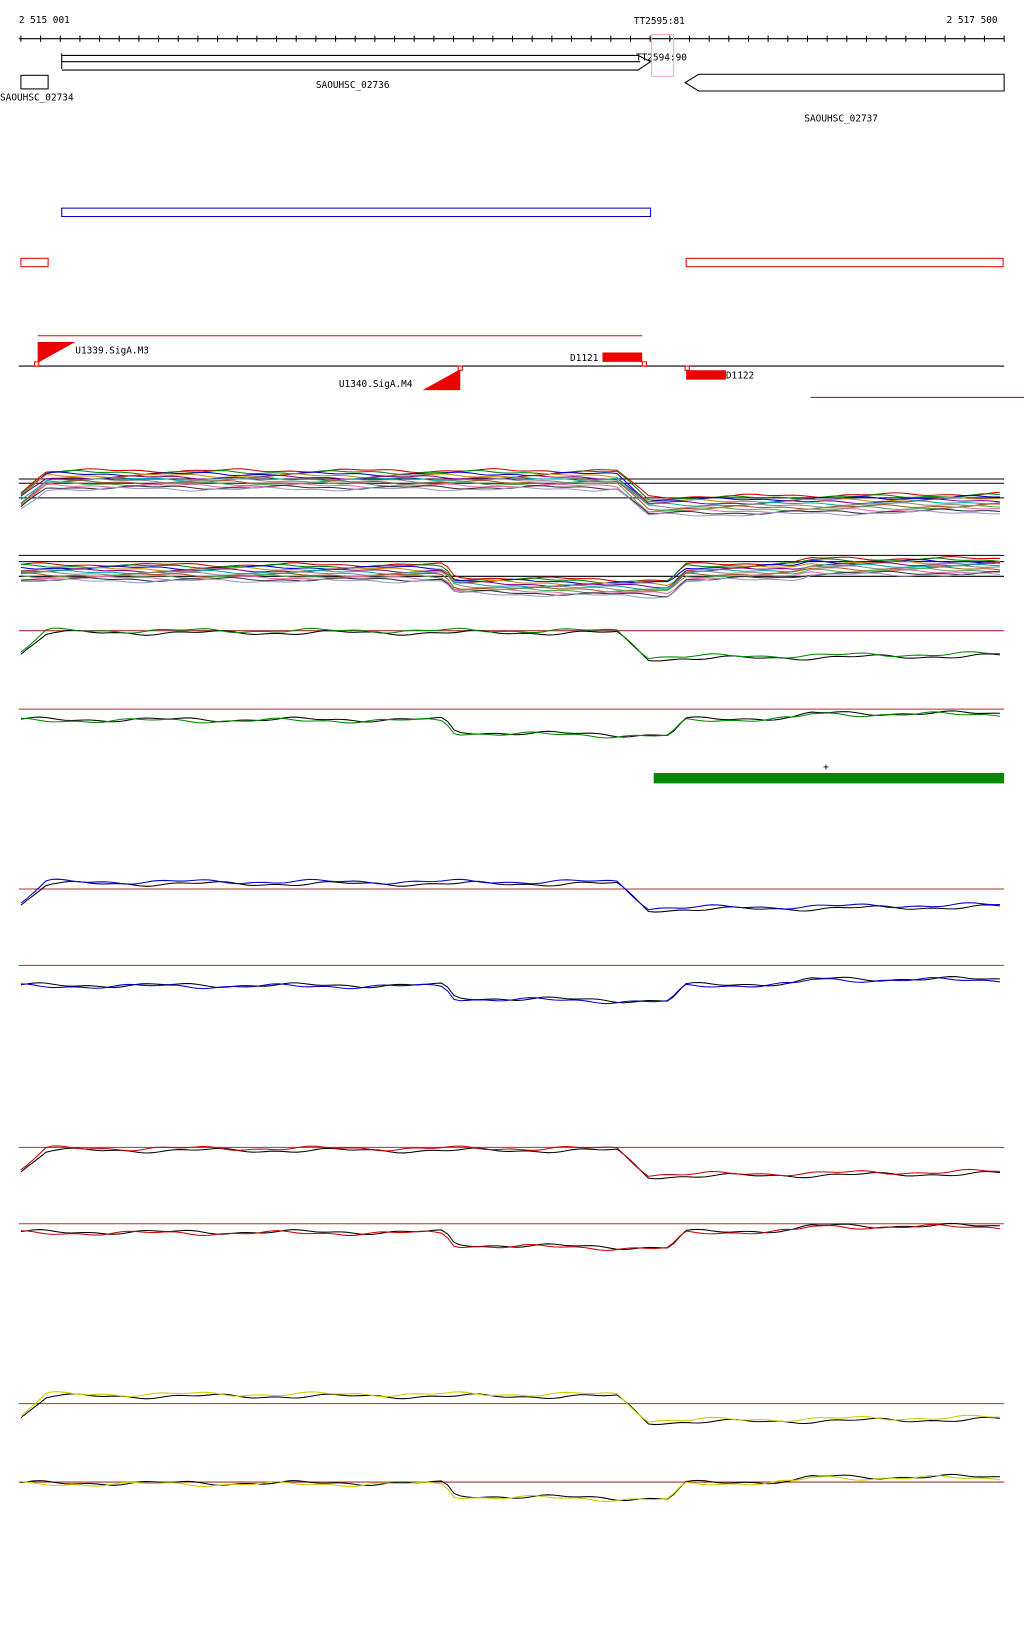 The height and width of the screenshot is (1640, 1024). I want to click on terminator-box, so click(663, 55).